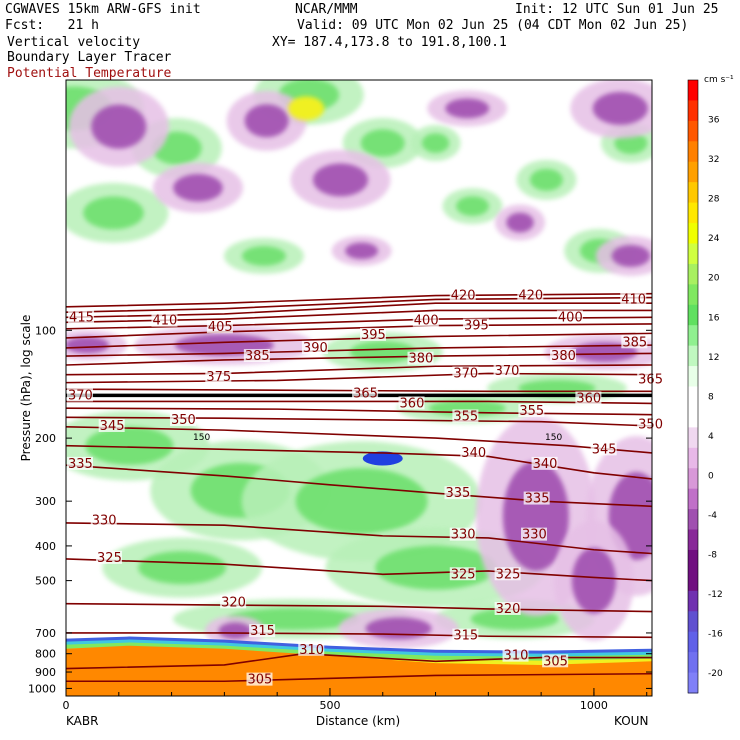 The width and height of the screenshot is (740, 740). What do you see at coordinates (508, 574) in the screenshot?
I see `theta-label: 325` at bounding box center [508, 574].